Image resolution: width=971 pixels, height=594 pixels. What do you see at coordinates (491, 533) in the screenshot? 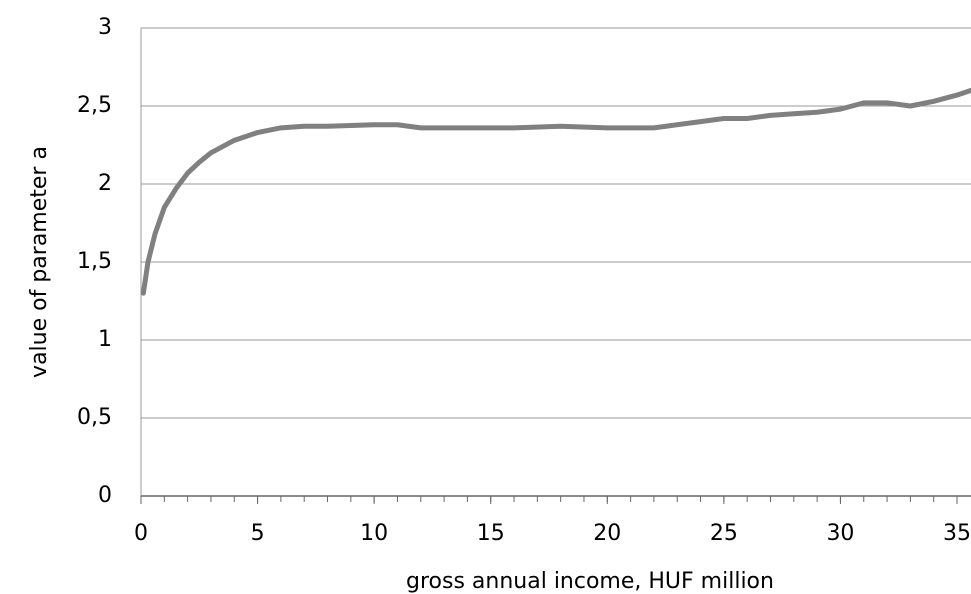
I see `x-tick-label: 15` at bounding box center [491, 533].